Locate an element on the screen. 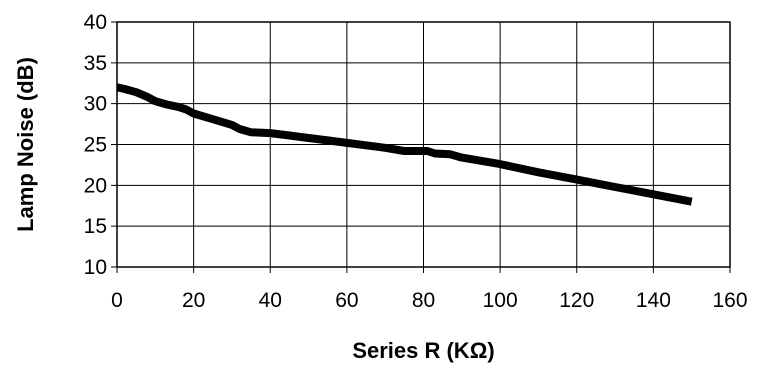 The width and height of the screenshot is (759, 366). x-tick-label: 20 is located at coordinates (193, 300).